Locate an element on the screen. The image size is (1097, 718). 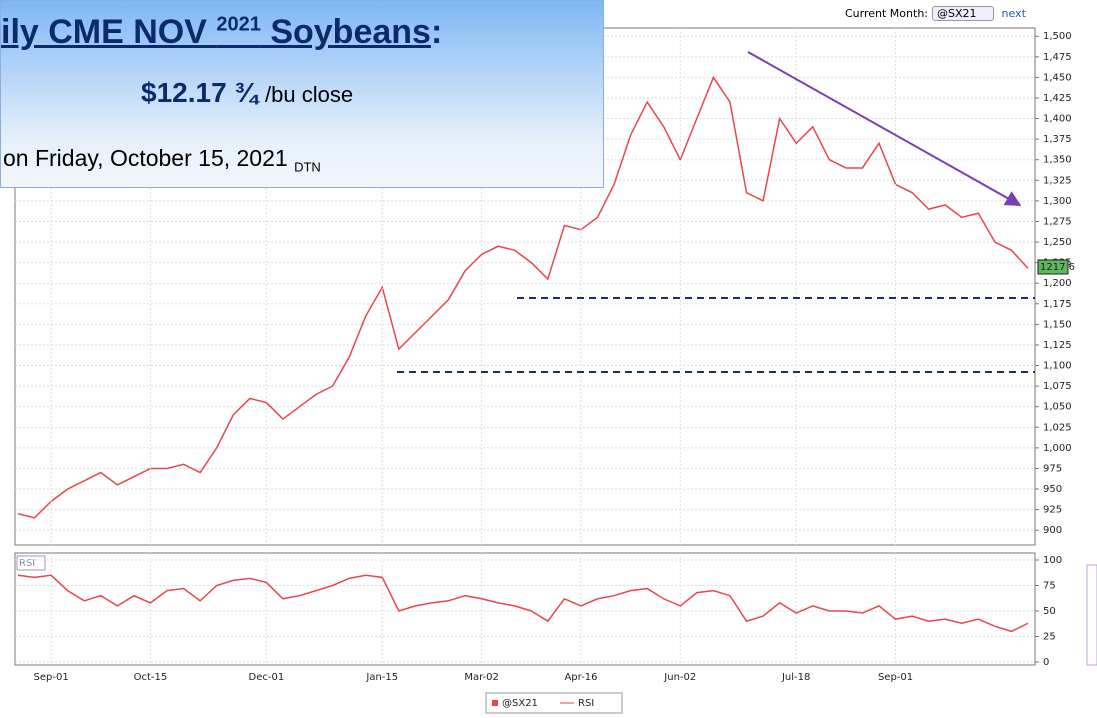
series-line is located at coordinates (523, 603).